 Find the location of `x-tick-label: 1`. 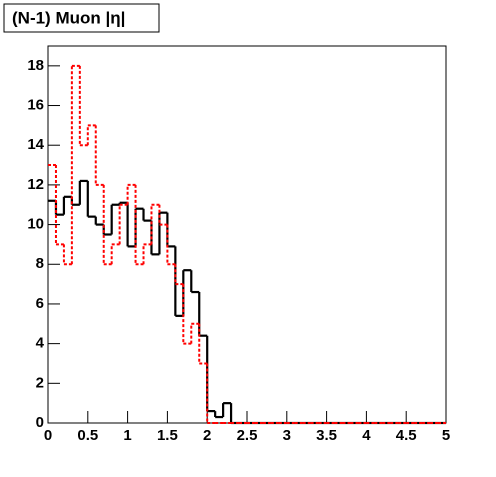

x-tick-label: 1 is located at coordinates (127, 435).